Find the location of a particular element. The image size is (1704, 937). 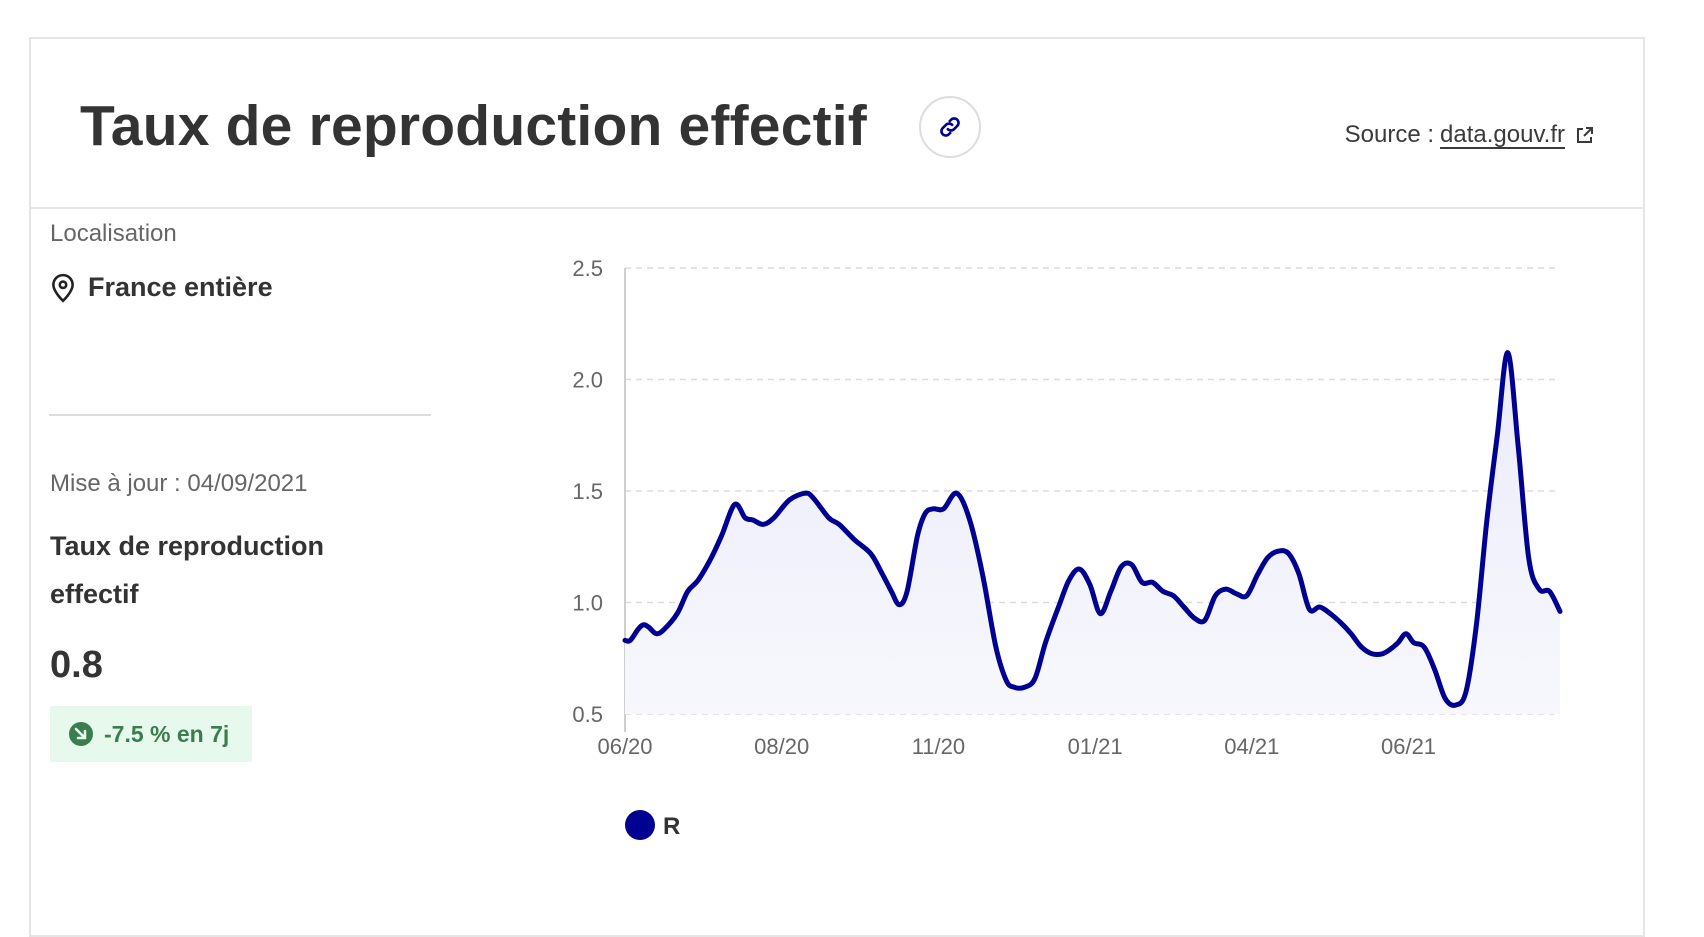

x-tick-label: 04/21 is located at coordinates (1251, 746).